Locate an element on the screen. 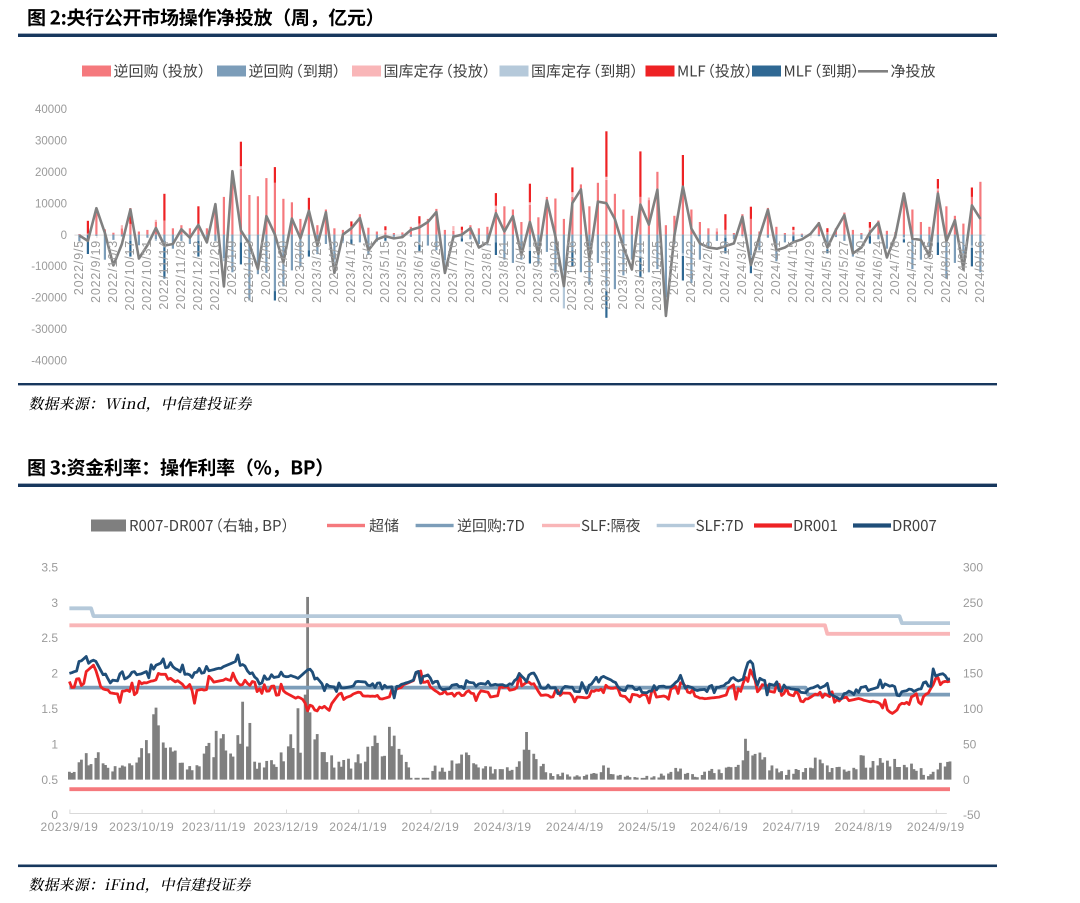 Image resolution: width=1080 pixels, height=903 pixels. svg-text: 2023/7/10 is located at coordinates (453, 271).